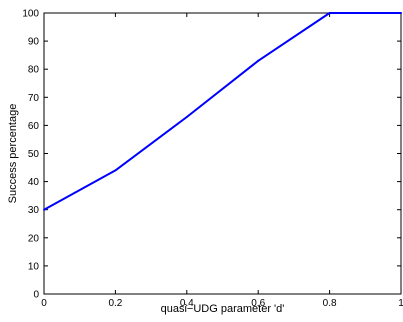  I want to click on x-axis-label: quasi−UDG parameter 'd', so click(223, 309).